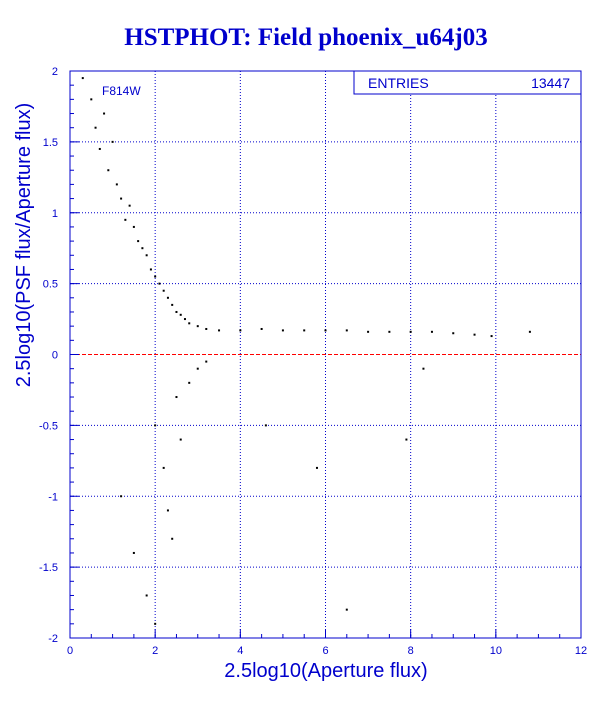  I want to click on x-tick-label: 4, so click(240, 651).